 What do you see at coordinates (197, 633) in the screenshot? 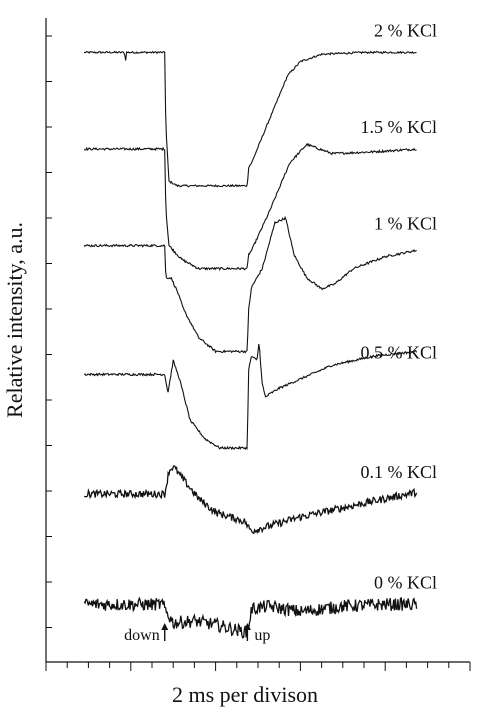
I see `markers: down up` at bounding box center [197, 633].